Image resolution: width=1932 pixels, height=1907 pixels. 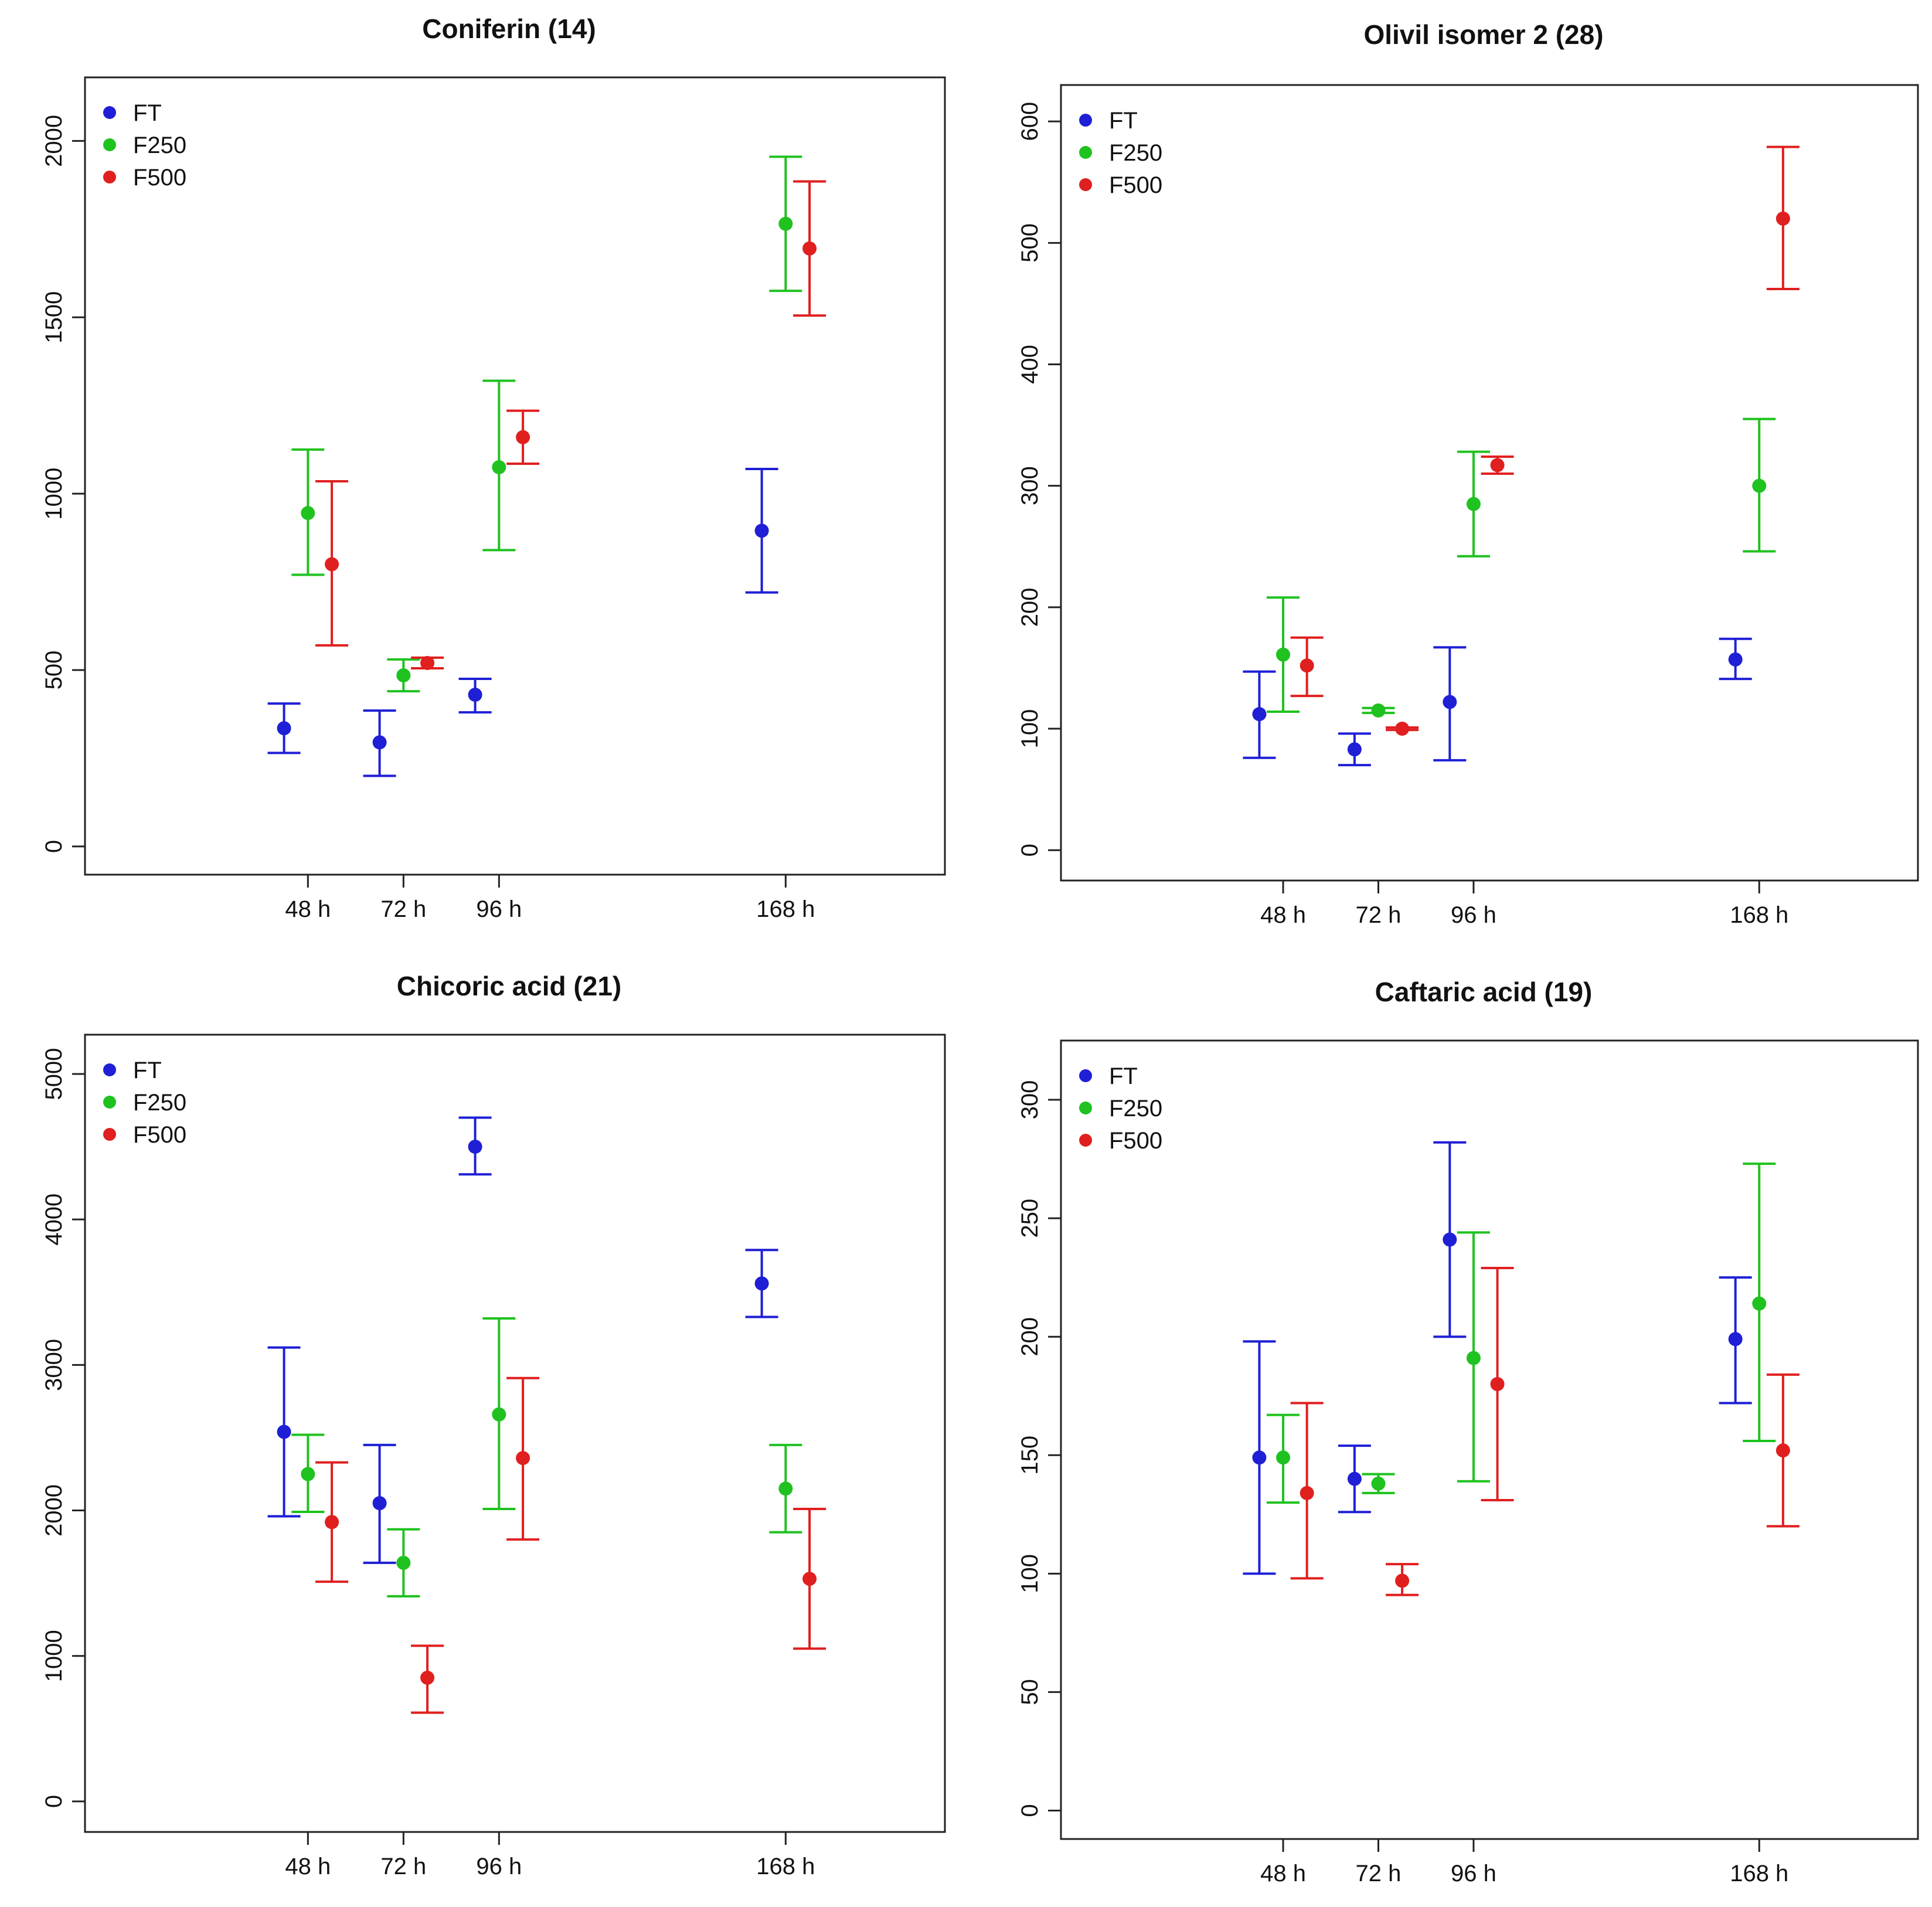 I want to click on chart-title: Caftaric acid (19), so click(x=1484, y=992).